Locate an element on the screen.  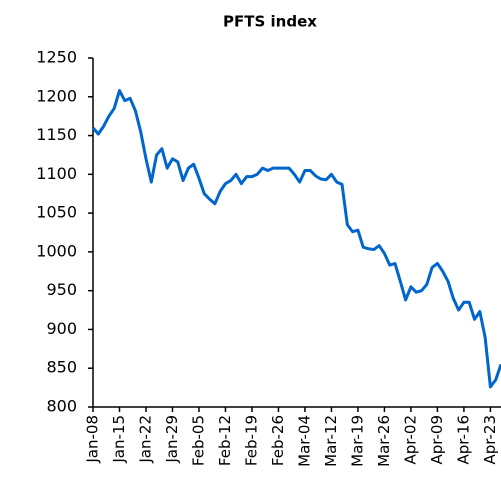
y-tick-label: 1050 is located at coordinates (56, 212).